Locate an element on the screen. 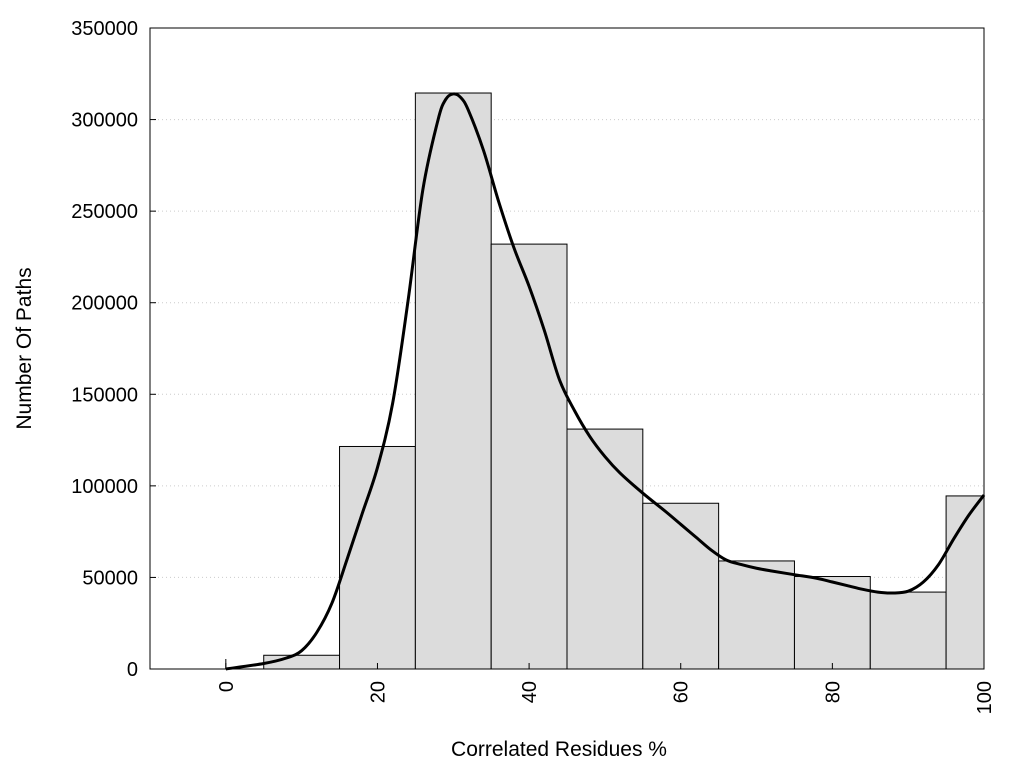  y-tick-label-2: 100000 is located at coordinates (104, 487).